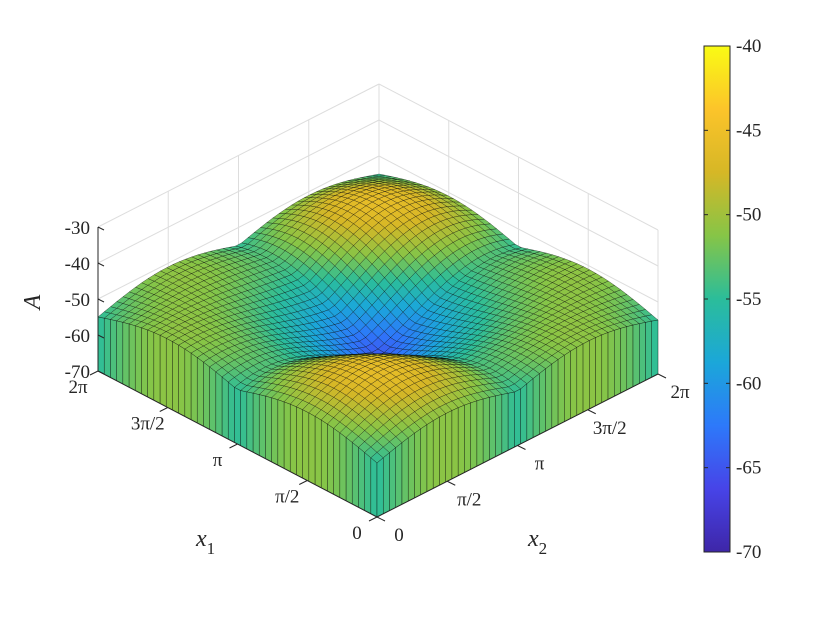  What do you see at coordinates (33, 302) in the screenshot?
I see `z-axis-label: A` at bounding box center [33, 302].